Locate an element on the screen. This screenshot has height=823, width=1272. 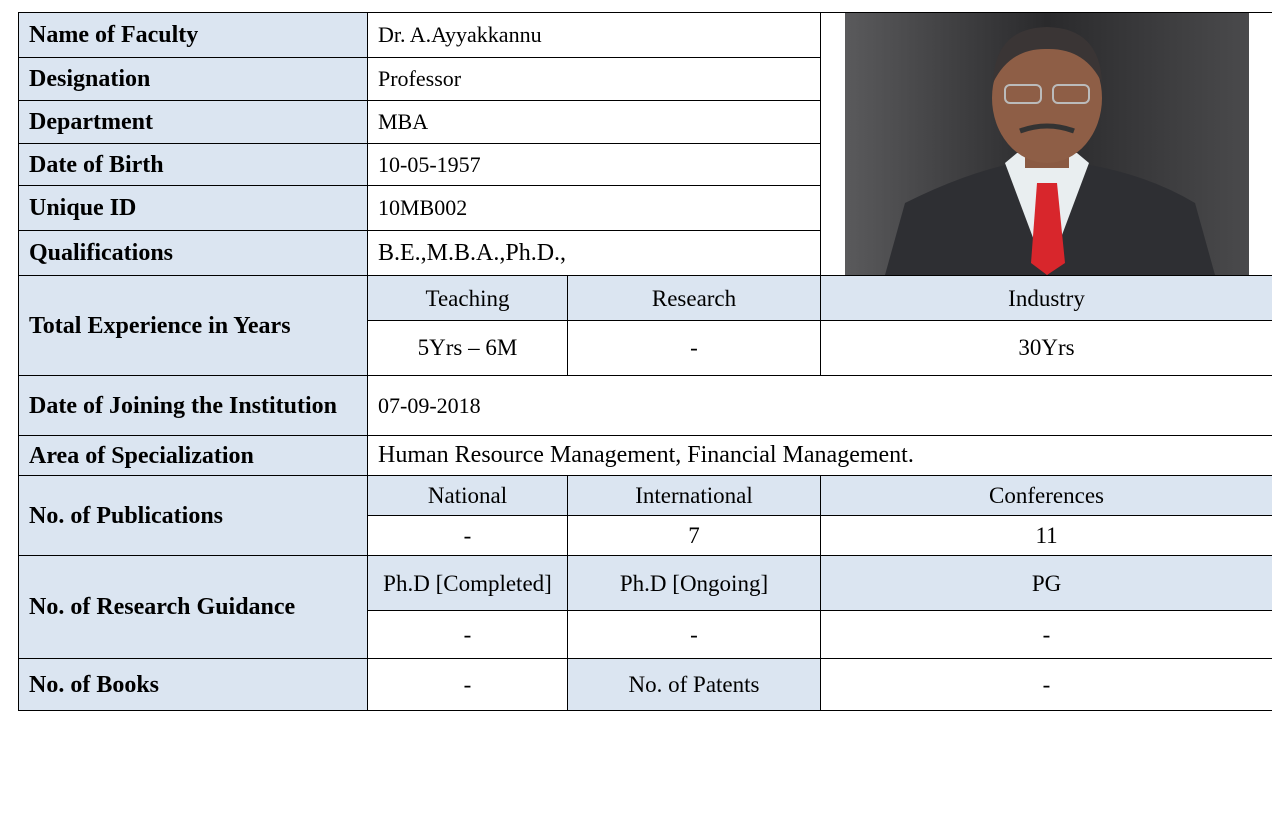
row: Qualifications B.E.,M.B.A.,Ph.D., is located at coordinates (645, 253).